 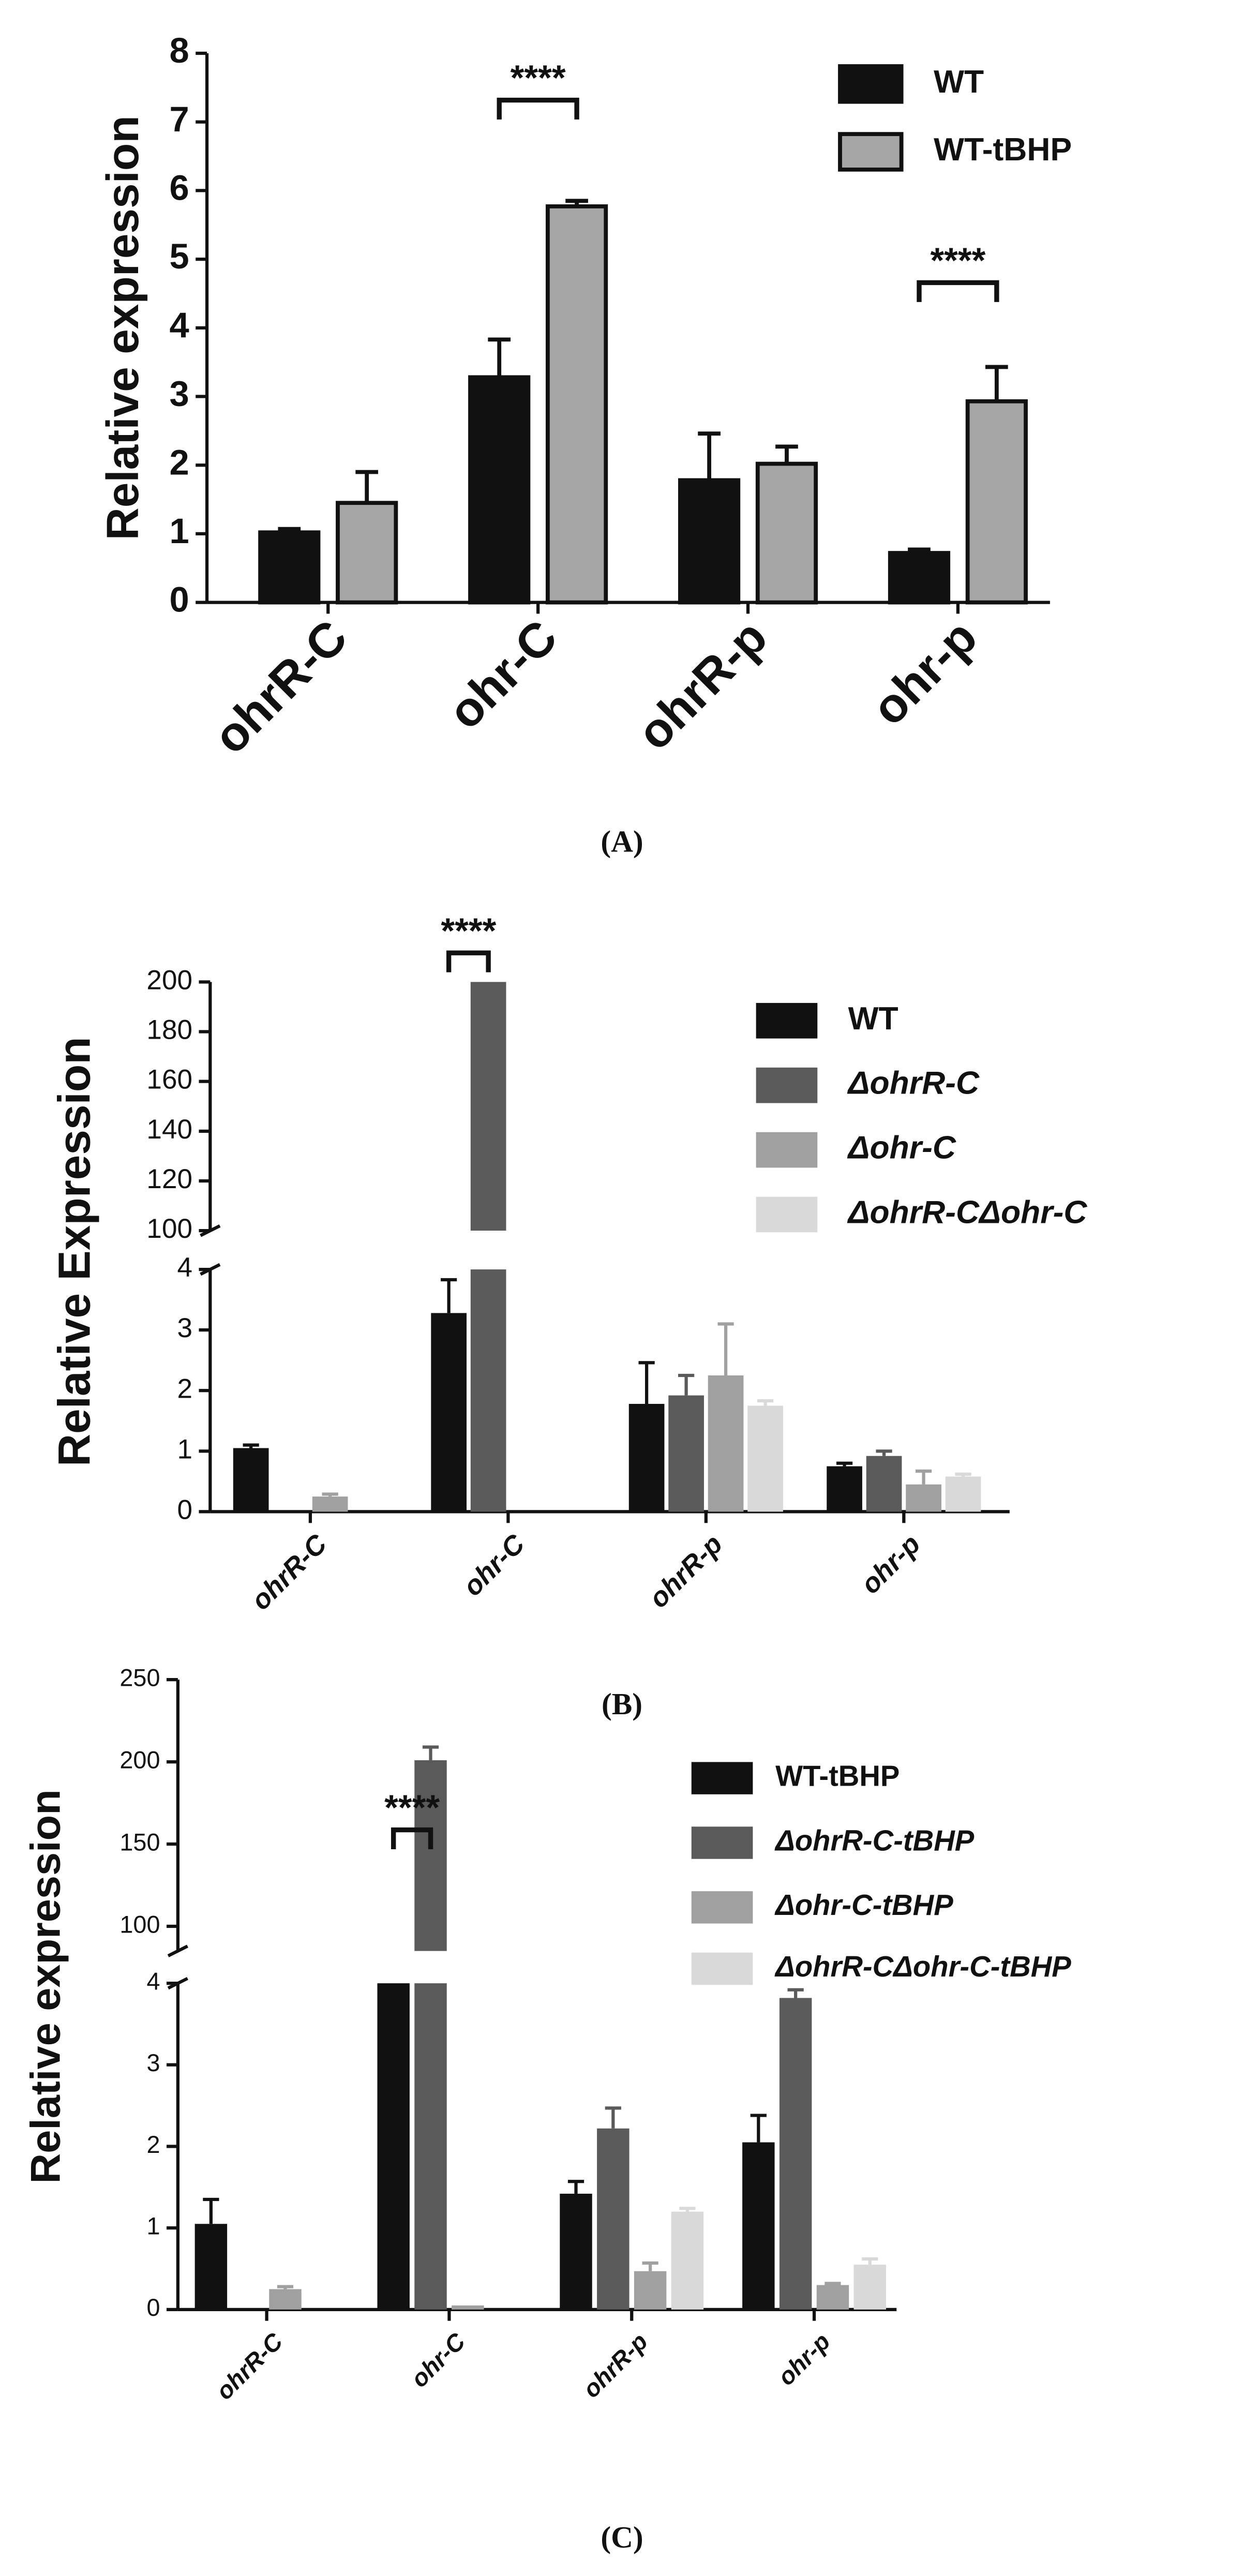 What do you see at coordinates (179, 188) in the screenshot?
I see `y-tick-label: 6` at bounding box center [179, 188].